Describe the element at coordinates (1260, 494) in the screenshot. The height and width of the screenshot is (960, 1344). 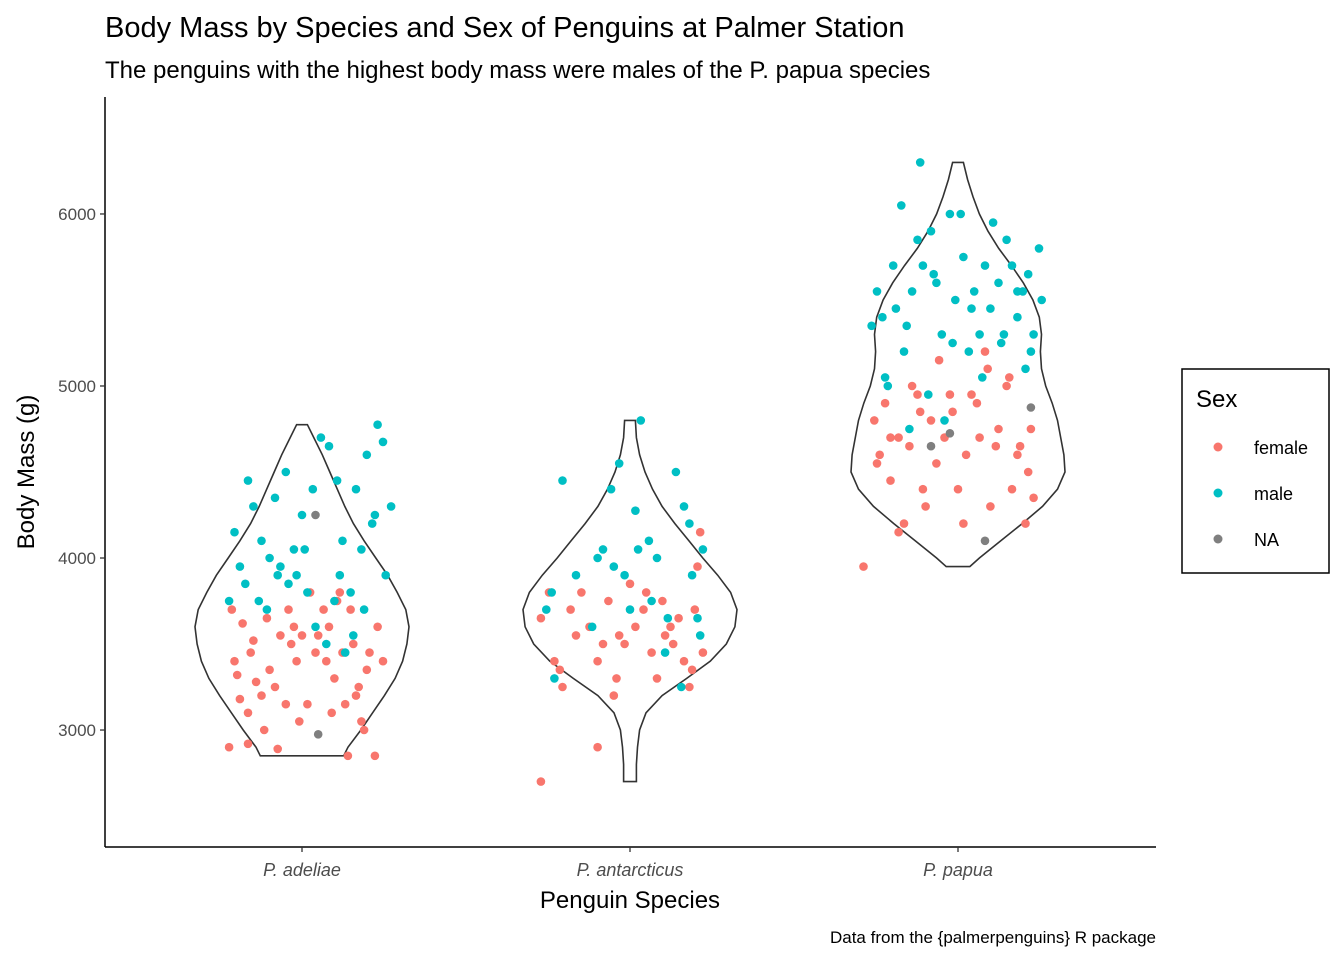
I see `legend-entries: female male NA` at that location.